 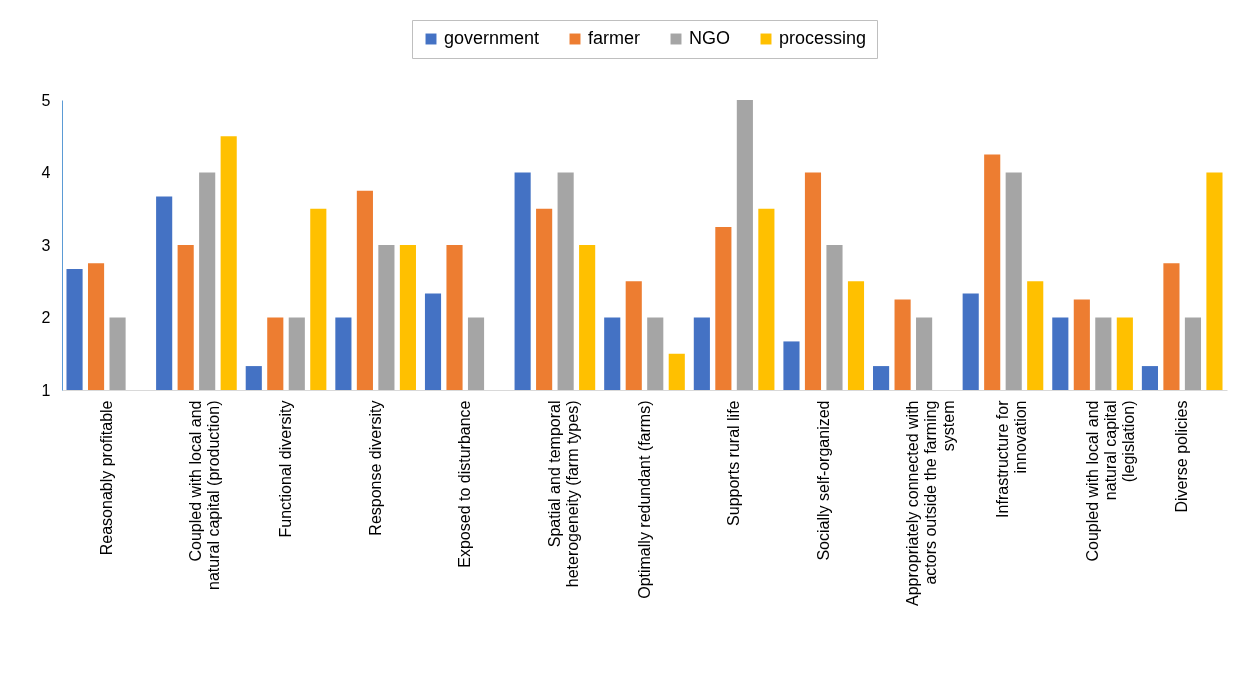 I want to click on legend-label: government, so click(x=492, y=38).